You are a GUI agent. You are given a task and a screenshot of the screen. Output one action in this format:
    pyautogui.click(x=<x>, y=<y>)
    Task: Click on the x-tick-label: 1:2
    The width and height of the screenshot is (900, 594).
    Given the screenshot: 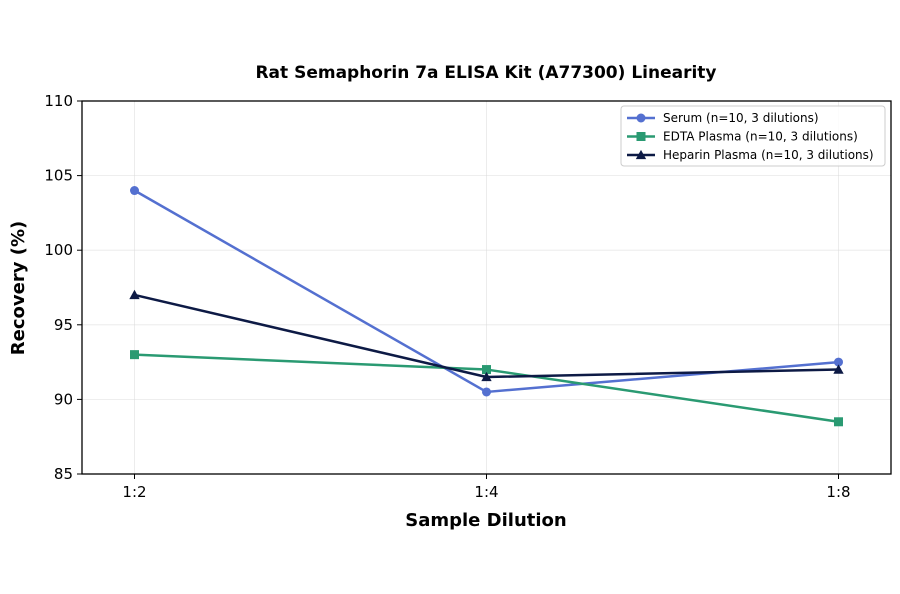 What is the action you would take?
    pyautogui.click(x=134, y=492)
    